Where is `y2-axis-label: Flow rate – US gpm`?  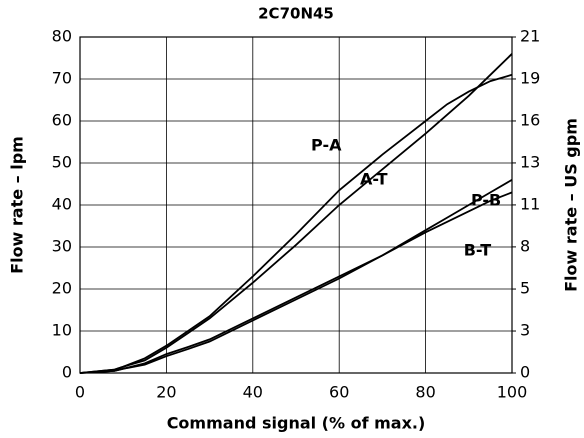
y2-axis-label: Flow rate – US gpm is located at coordinates (571, 205).